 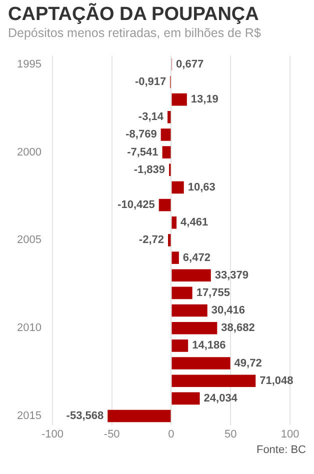 I want to click on x-tick-label: -50, so click(x=112, y=434).